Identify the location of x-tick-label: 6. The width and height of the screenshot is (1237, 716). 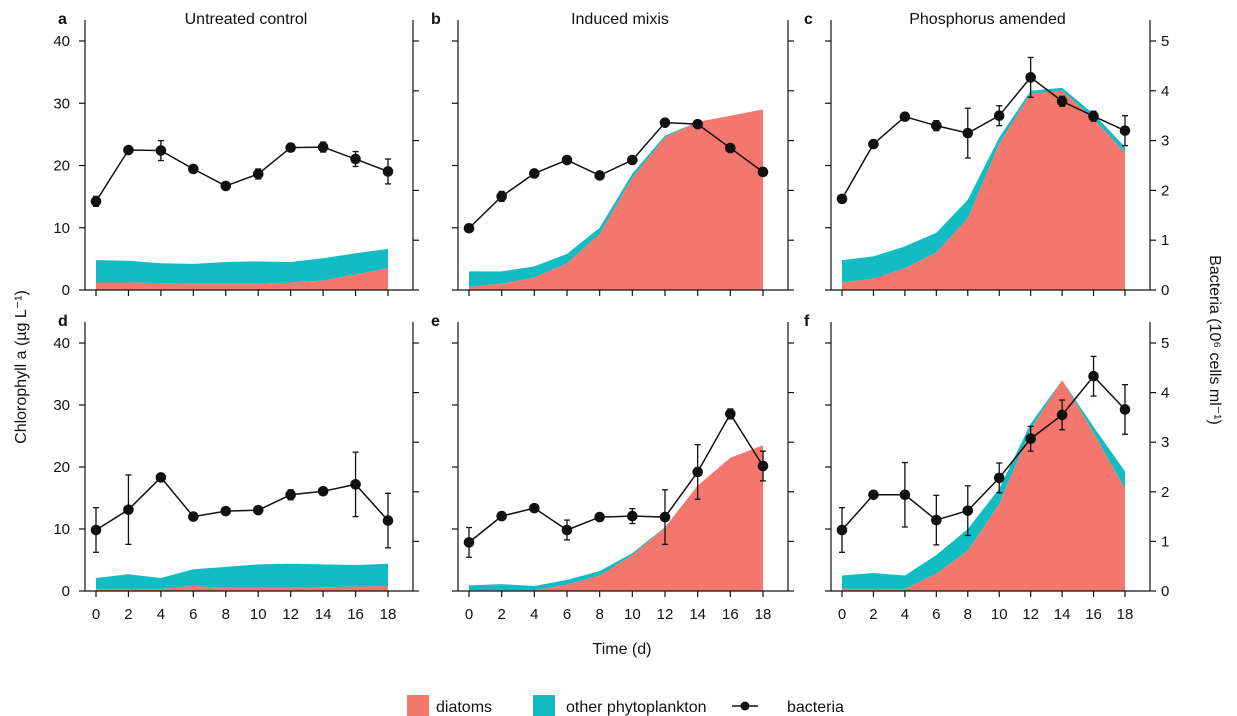
(936, 614).